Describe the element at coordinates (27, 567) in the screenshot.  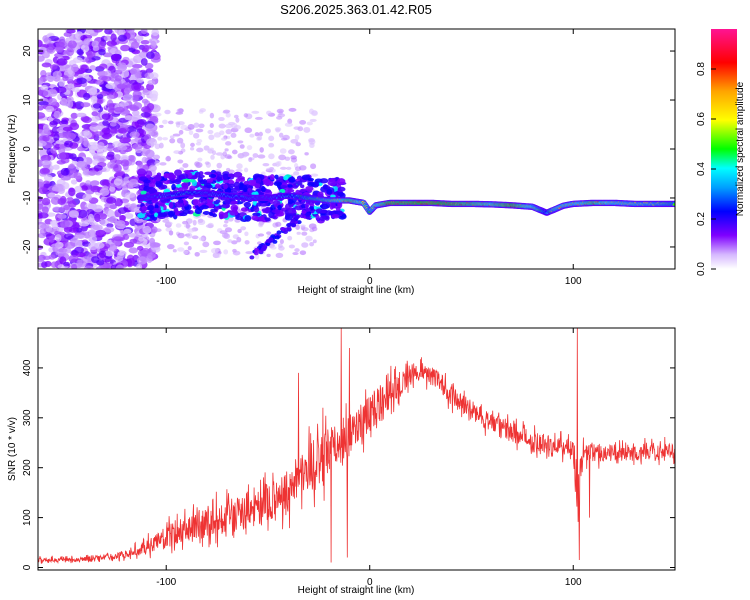
I see `y-tick-label: 0` at that location.